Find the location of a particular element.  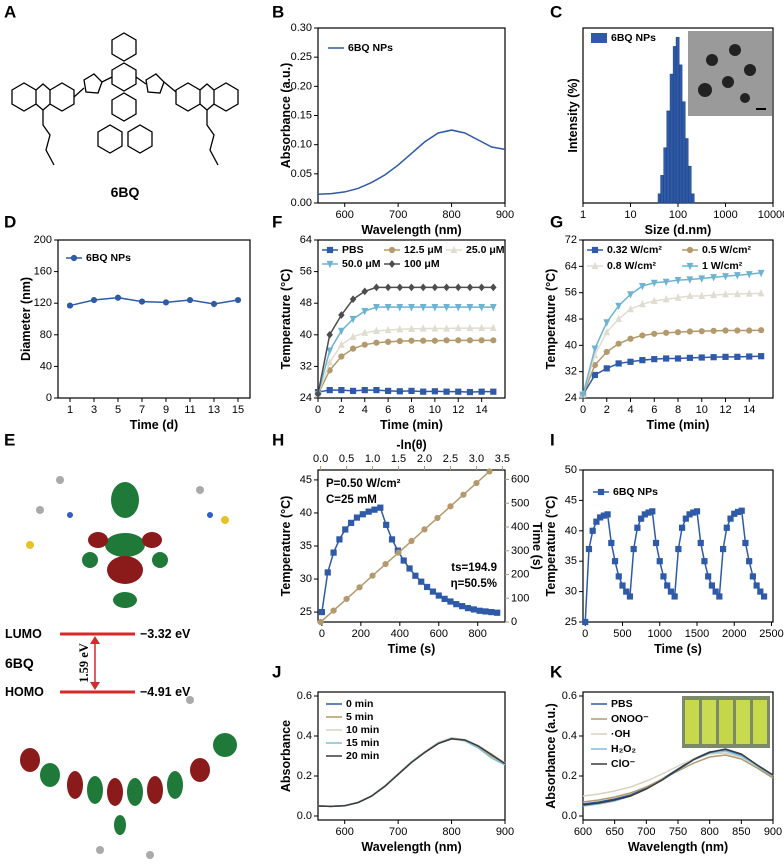

legend-label: 0.5 W/cm² is located at coordinates (727, 250).